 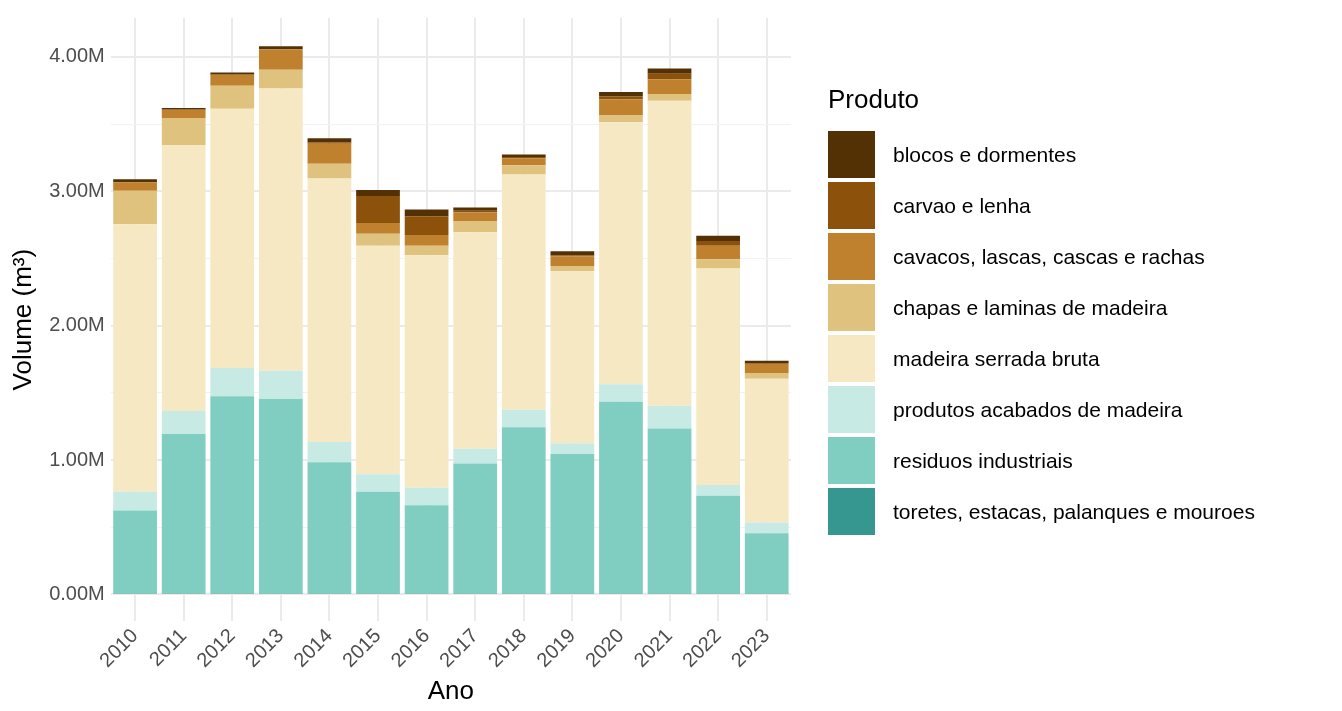 I want to click on y-tick-label: 4.00M, so click(x=77, y=55).